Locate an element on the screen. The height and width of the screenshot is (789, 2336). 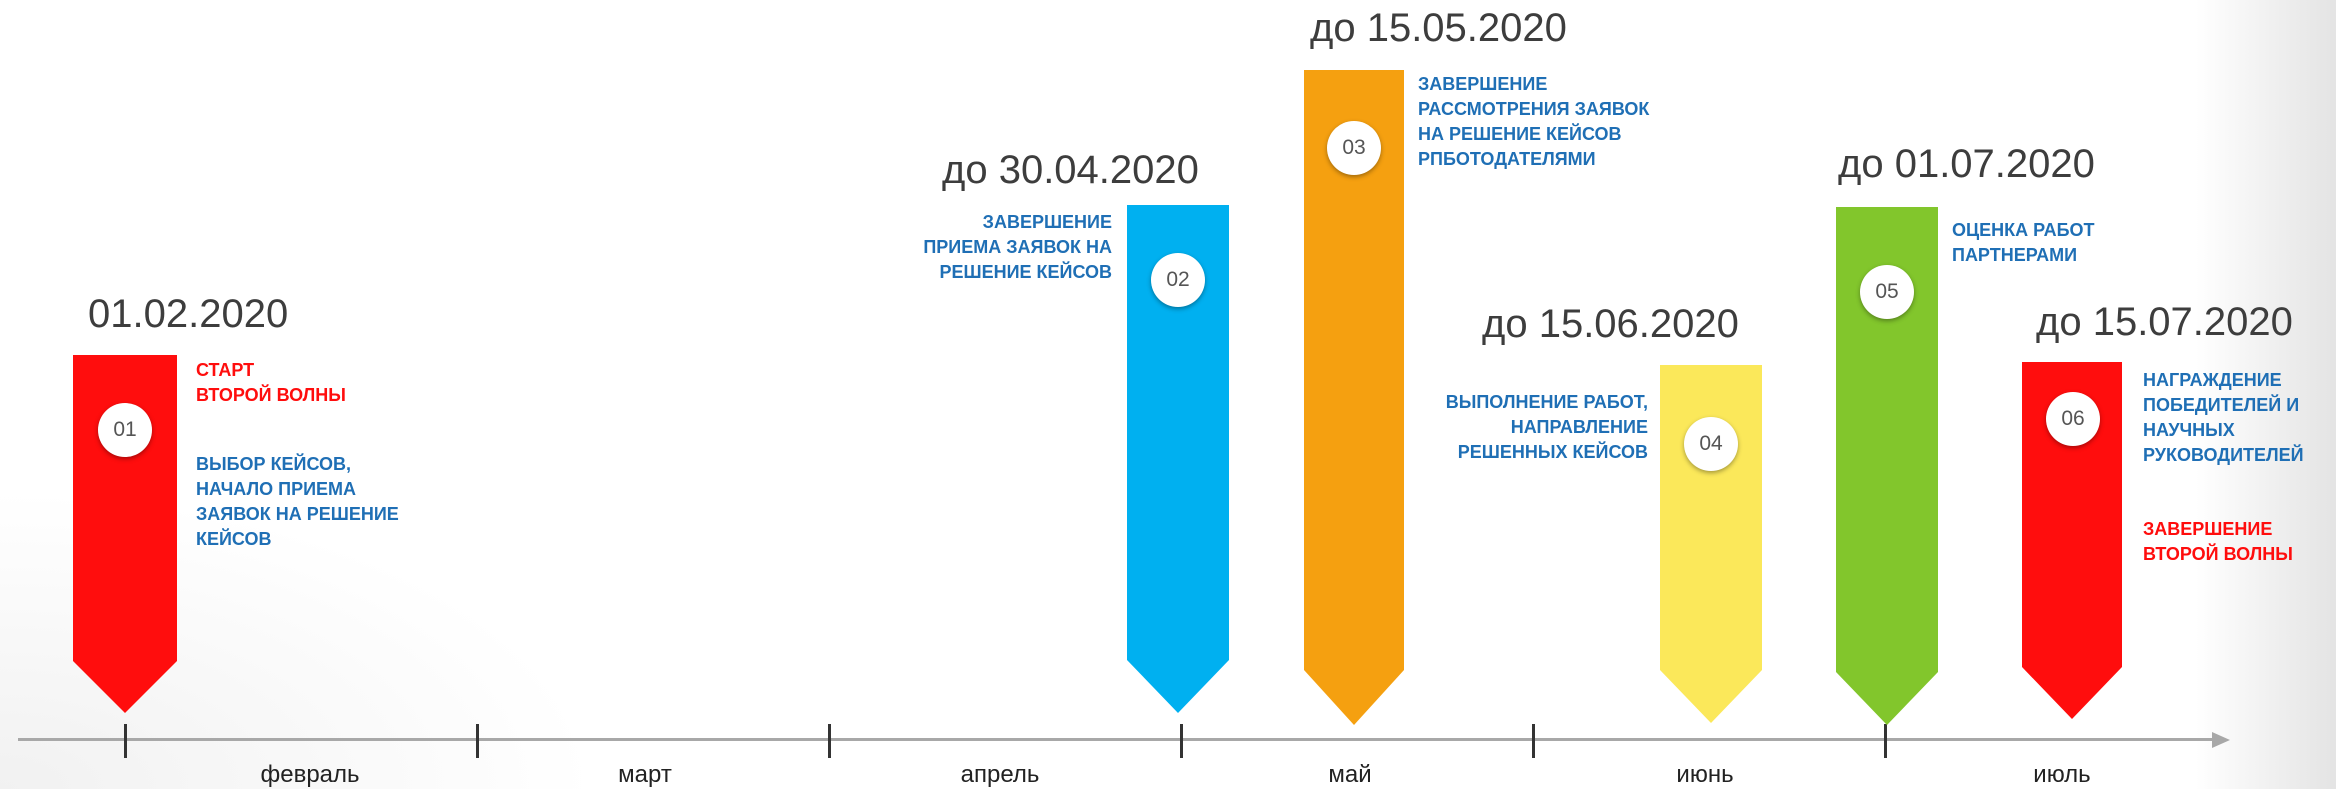
milestone-06-marker is located at coordinates (2072, 540).